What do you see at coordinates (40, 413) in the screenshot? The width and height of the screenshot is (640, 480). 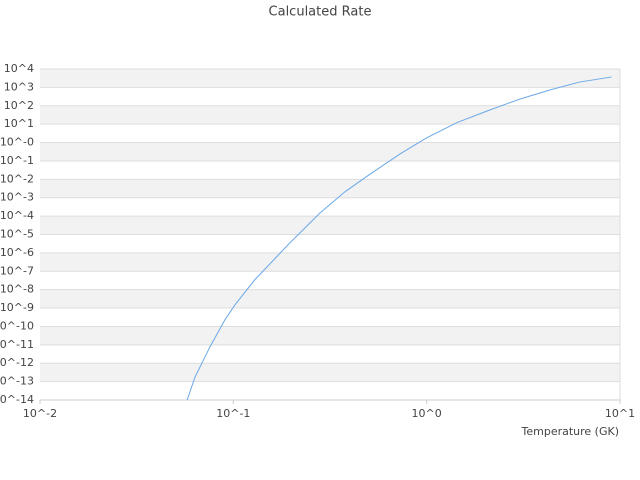 I see `x-tick-label: 10^-2` at bounding box center [40, 413].